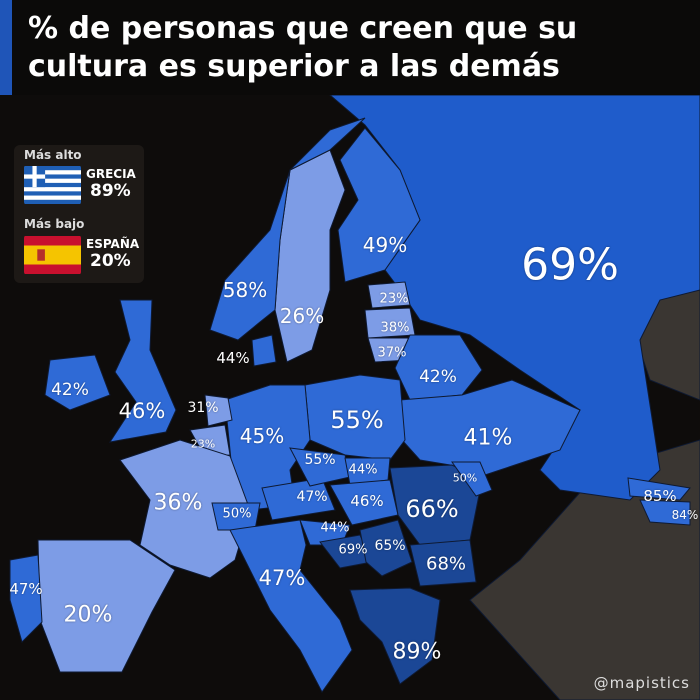 The width and height of the screenshot is (700, 700). Describe the element at coordinates (438, 377) in the screenshot. I see `value-label-belarus: 42%` at that location.